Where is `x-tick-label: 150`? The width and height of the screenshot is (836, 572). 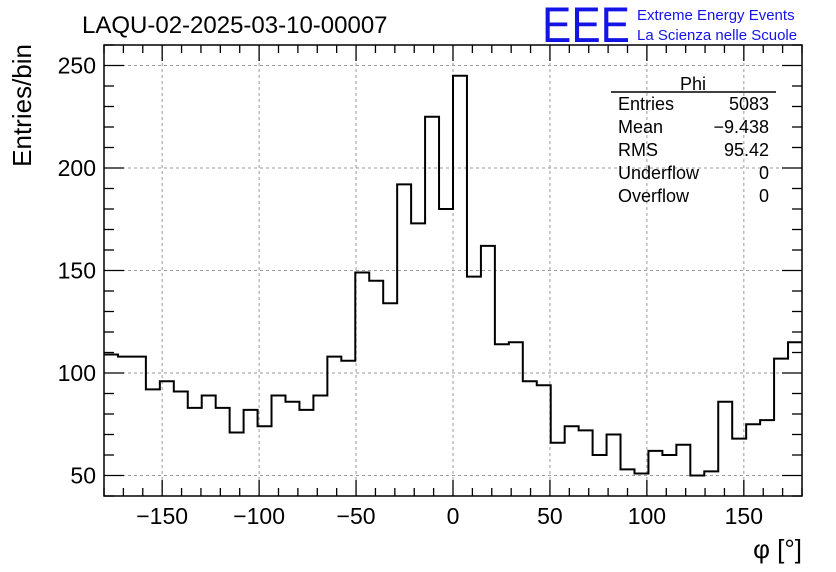
x-tick-label: 150 is located at coordinates (744, 516).